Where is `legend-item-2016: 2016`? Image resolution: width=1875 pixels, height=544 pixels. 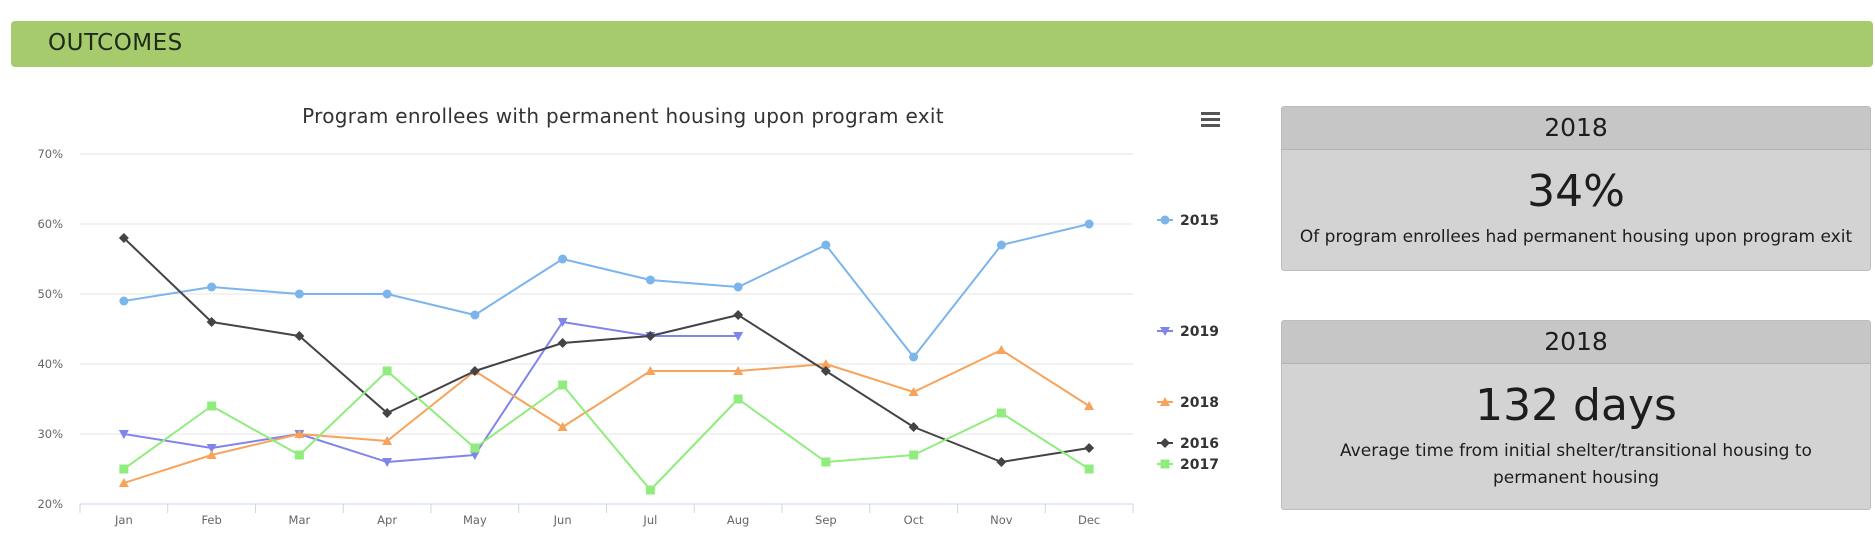 legend-item-2016: 2016 is located at coordinates (1199, 444).